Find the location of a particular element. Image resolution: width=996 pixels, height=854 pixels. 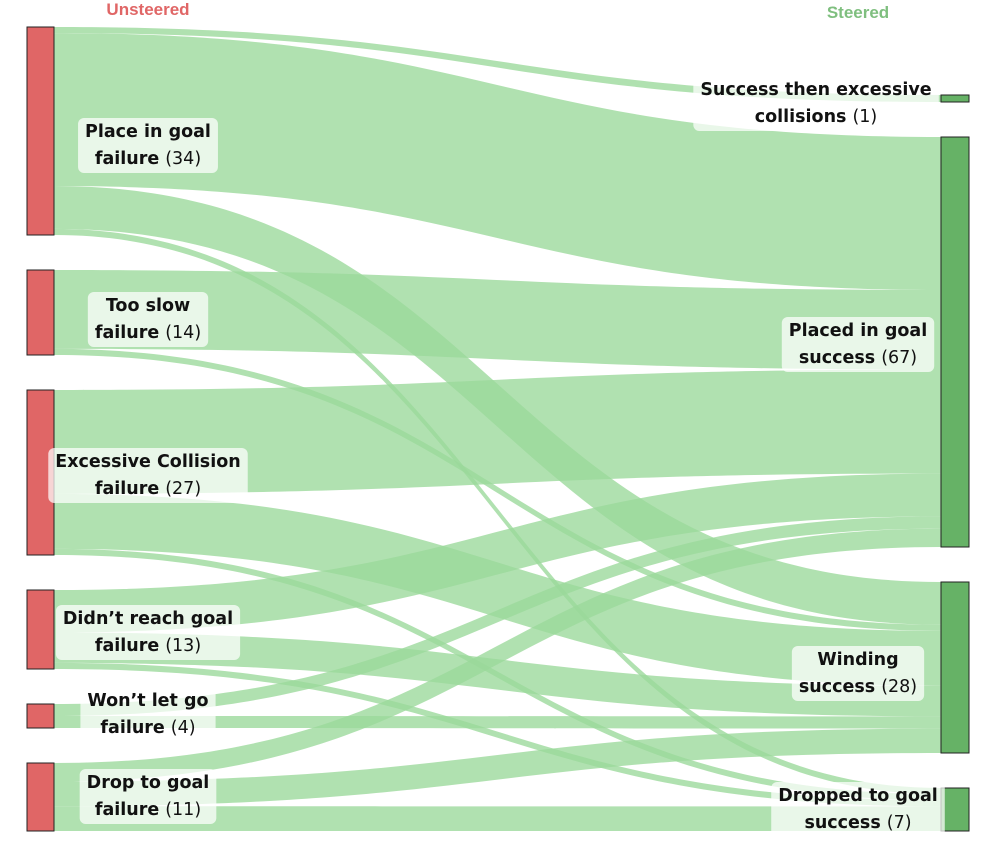

target-label-count: (7) is located at coordinates (899, 823).